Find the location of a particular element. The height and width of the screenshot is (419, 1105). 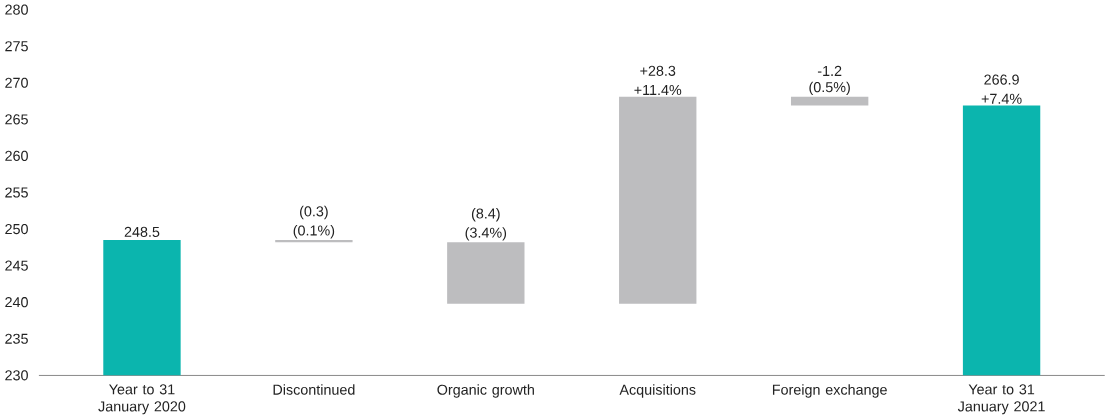

y-tick-label: 260 is located at coordinates (16, 156).